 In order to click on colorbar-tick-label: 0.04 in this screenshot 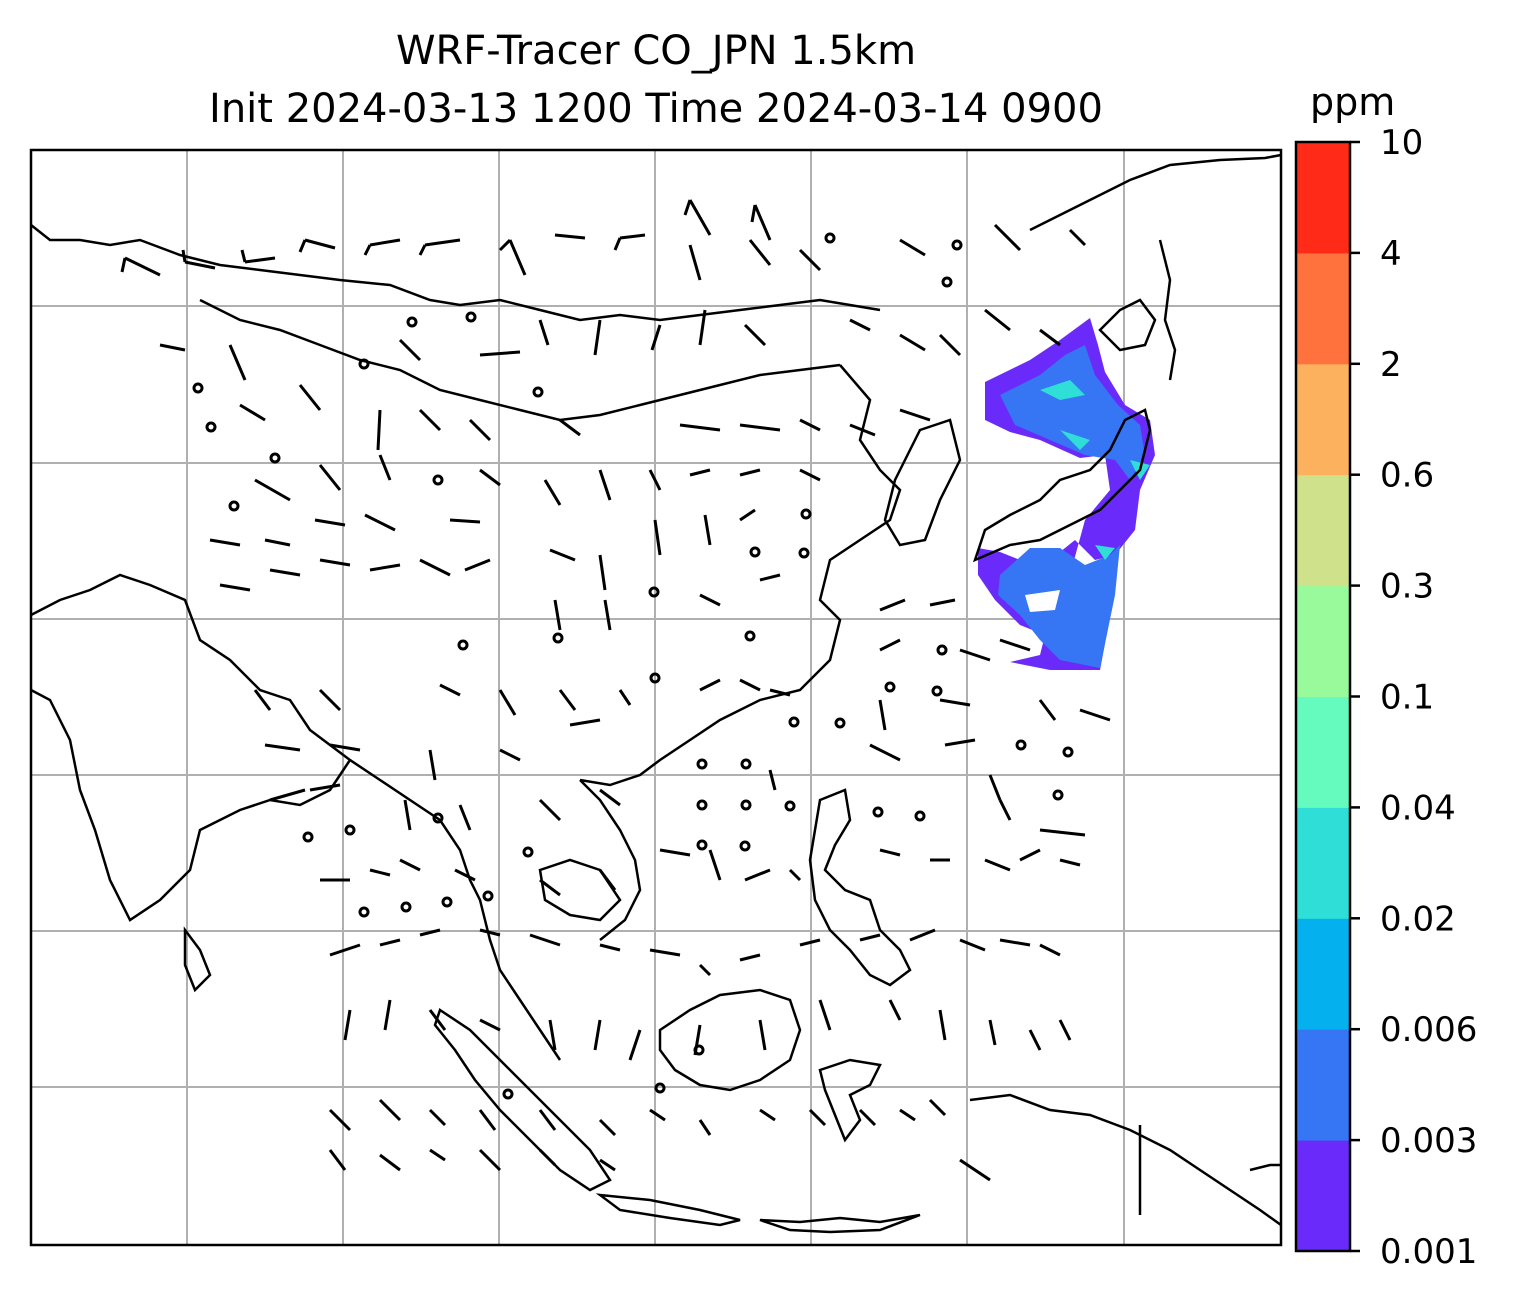, I will do `click(1418, 808)`.